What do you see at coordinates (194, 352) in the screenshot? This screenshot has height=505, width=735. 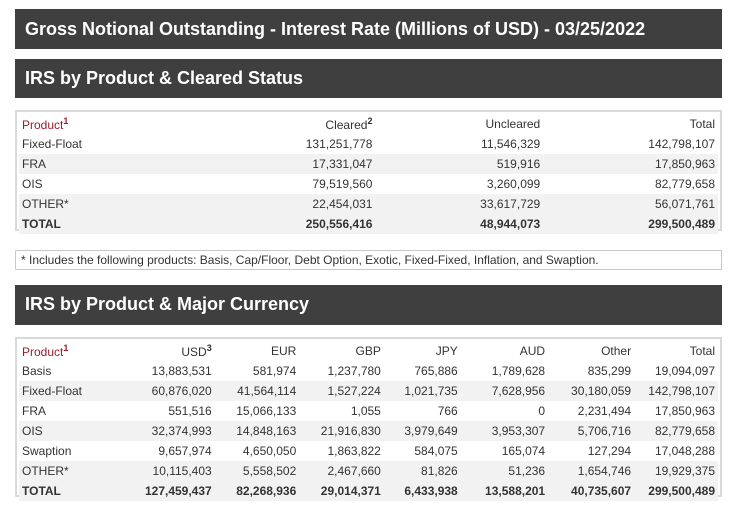 I see `column-header-label: USD` at bounding box center [194, 352].